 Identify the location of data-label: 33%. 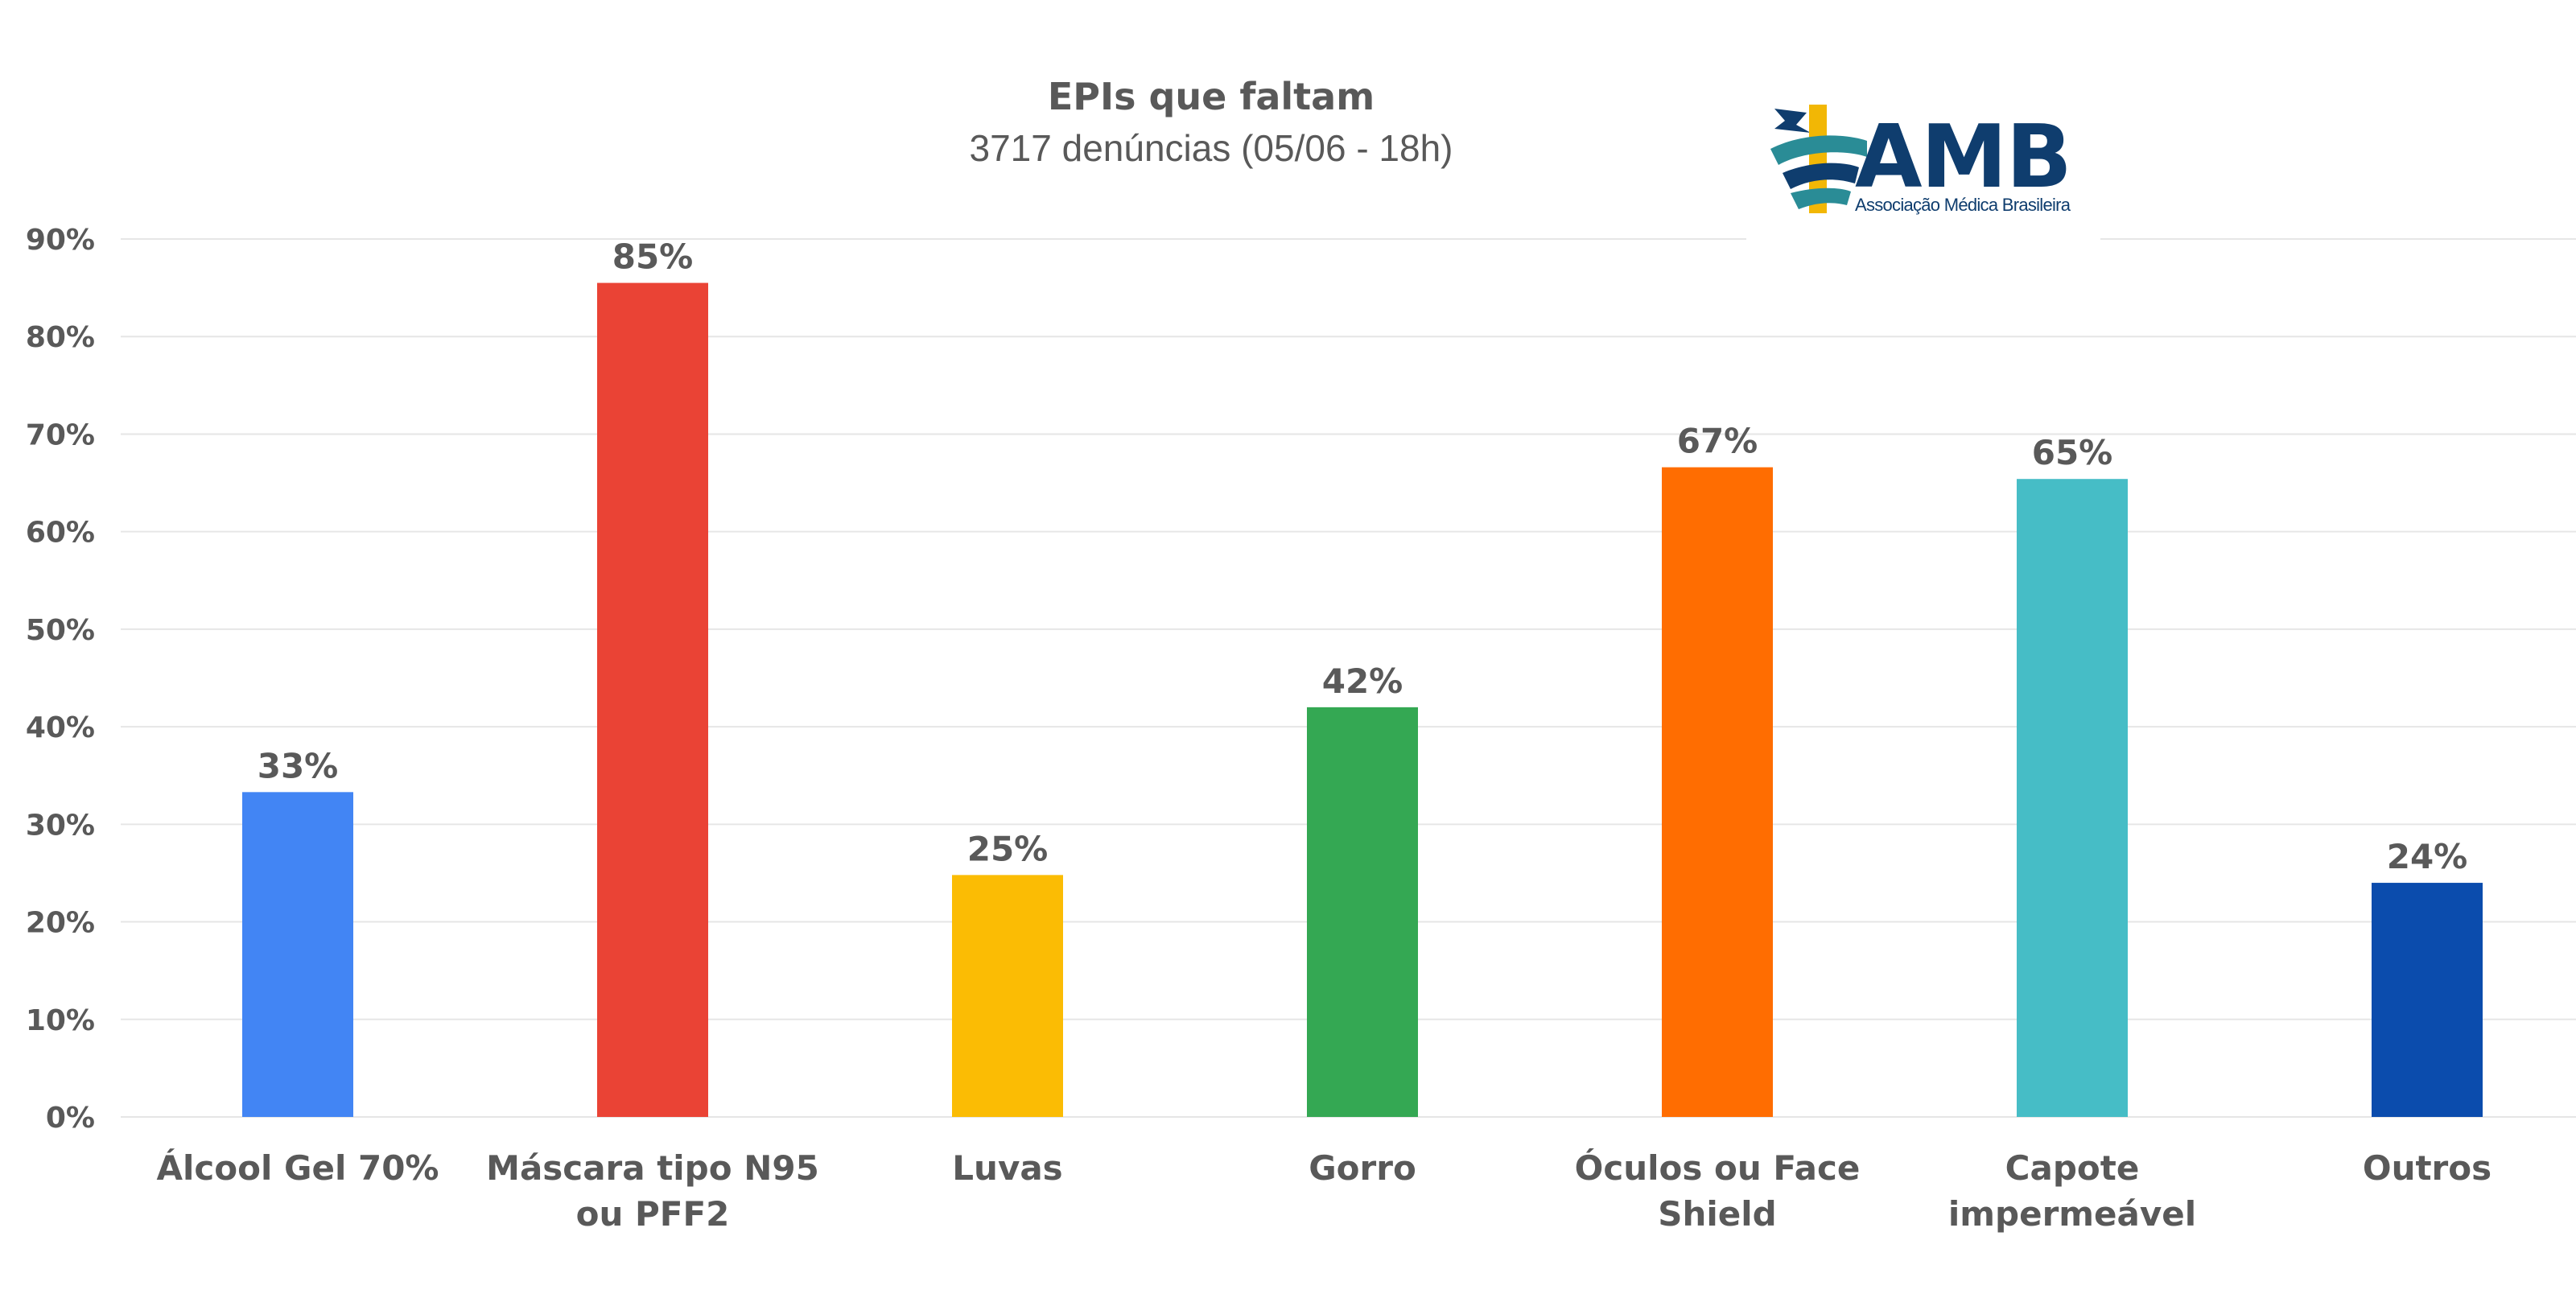
(298, 765).